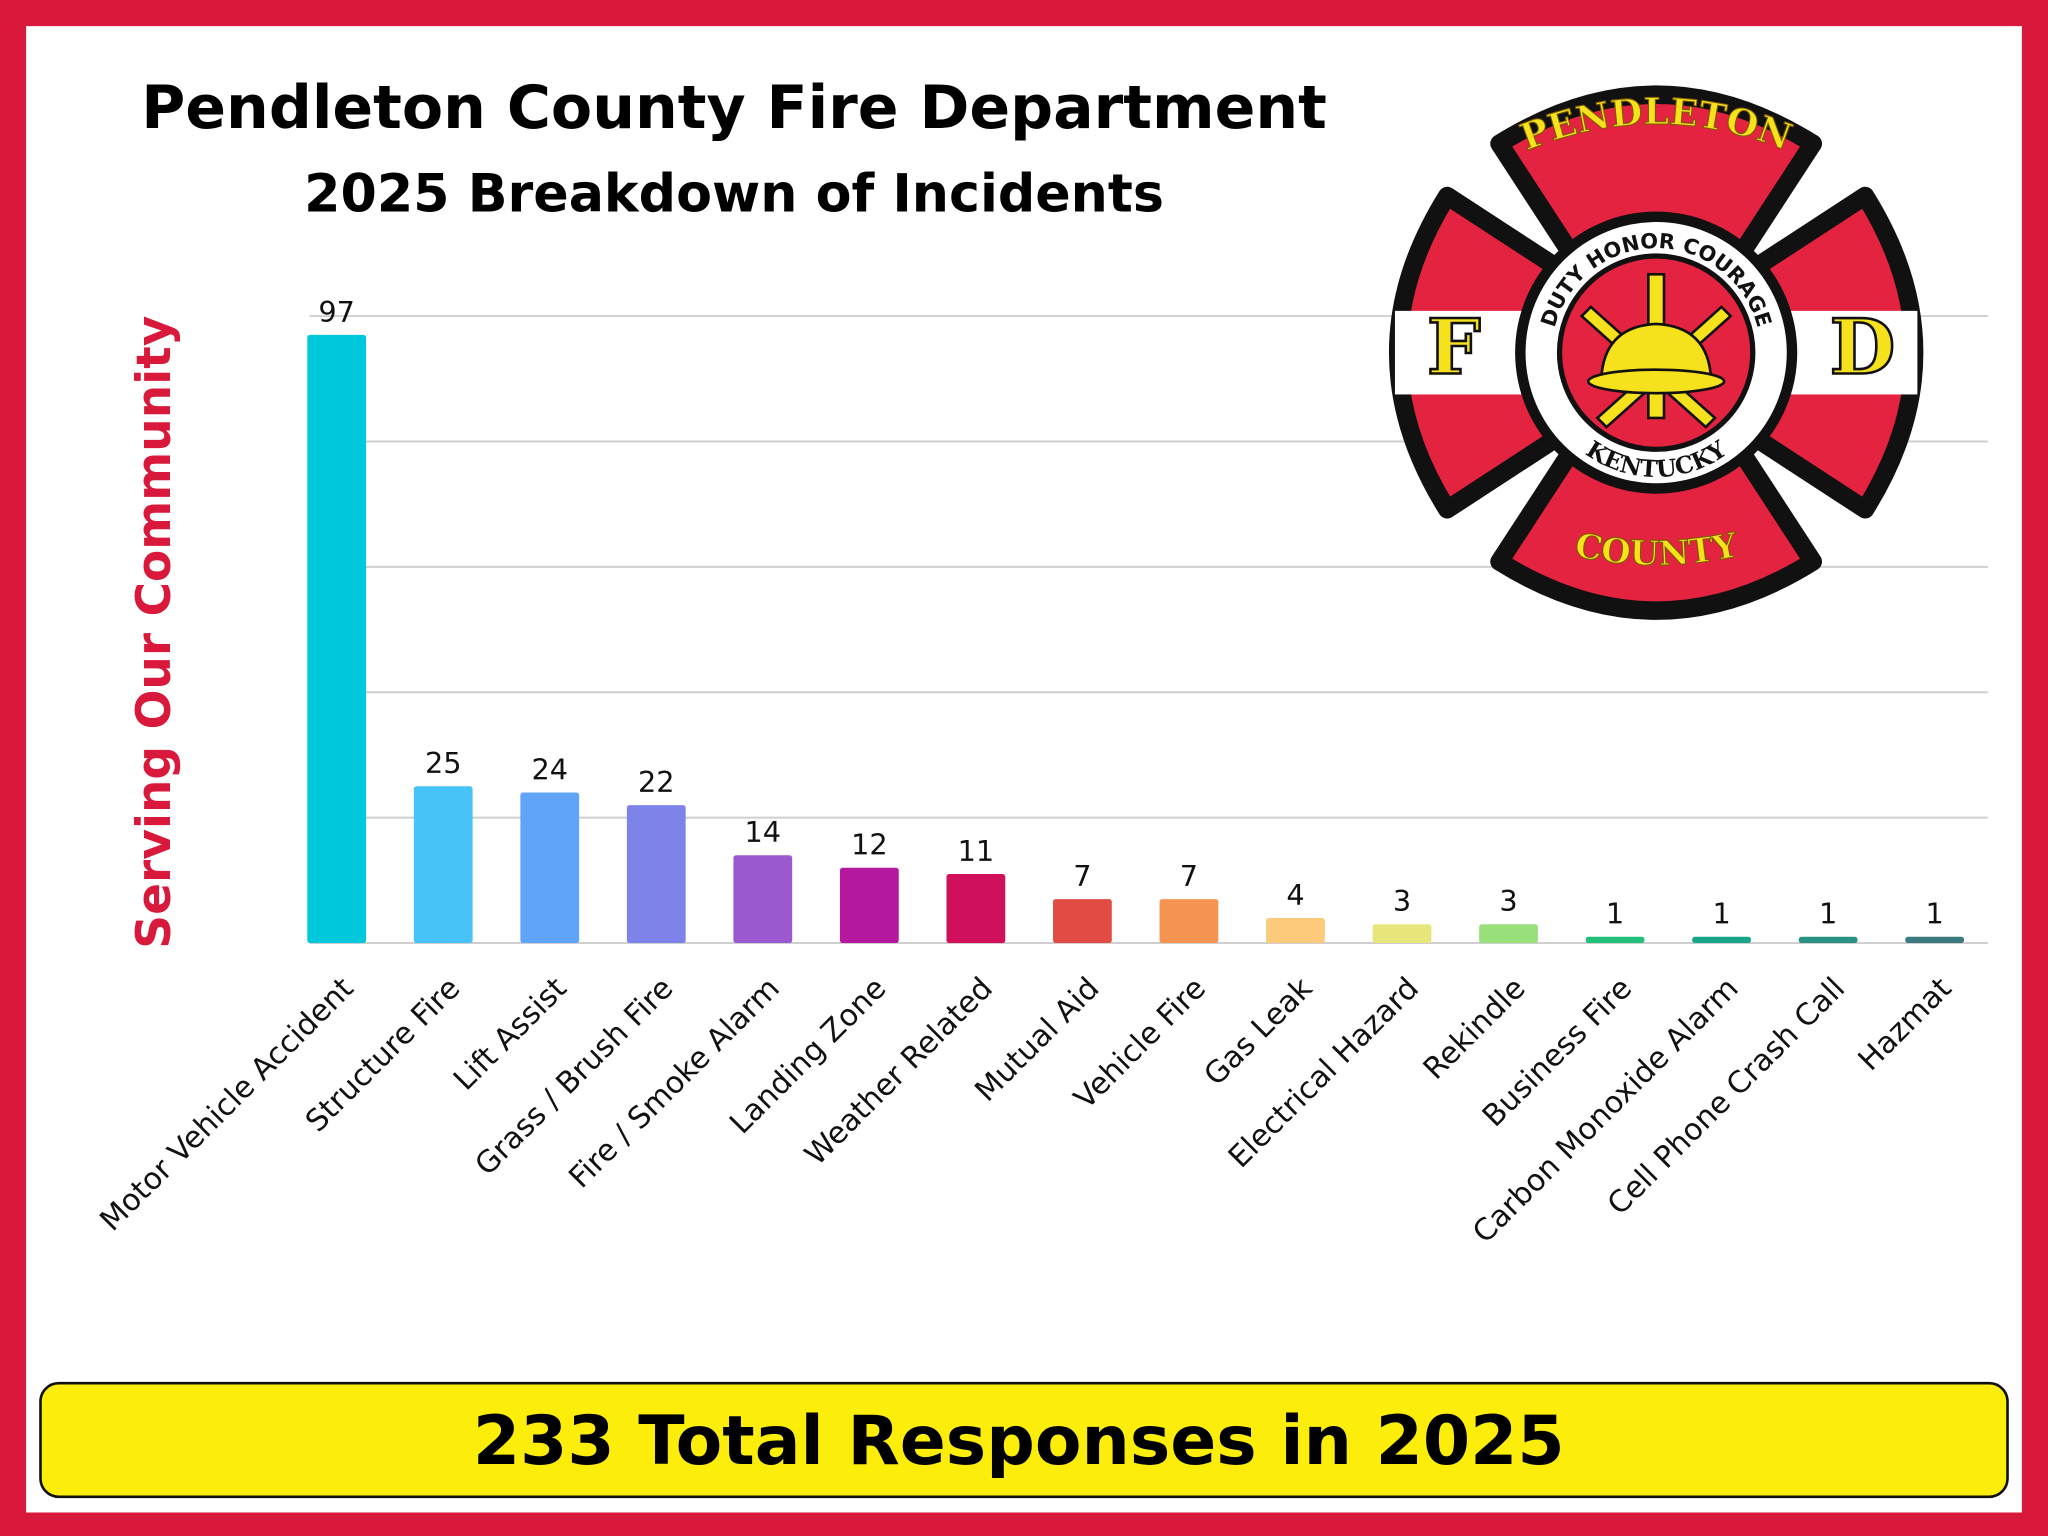 This screenshot has width=2048, height=1536. Describe the element at coordinates (734, 108) in the screenshot. I see `chart-title: Pendleton County Fire Department` at that location.